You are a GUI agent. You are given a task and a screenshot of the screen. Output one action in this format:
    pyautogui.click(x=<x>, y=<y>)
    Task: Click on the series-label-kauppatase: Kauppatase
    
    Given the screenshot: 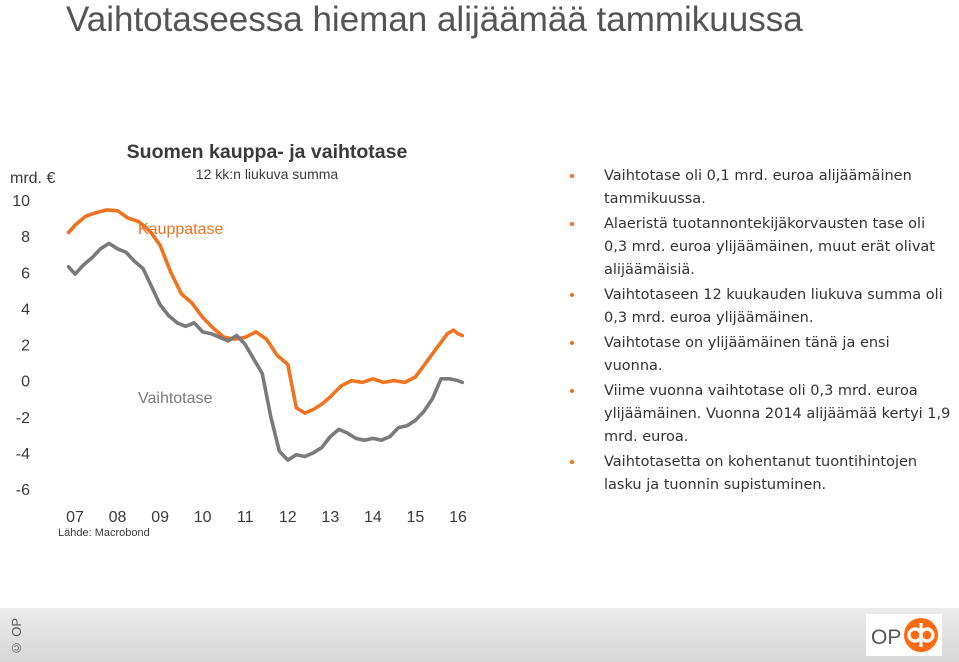 What is the action you would take?
    pyautogui.click(x=181, y=229)
    